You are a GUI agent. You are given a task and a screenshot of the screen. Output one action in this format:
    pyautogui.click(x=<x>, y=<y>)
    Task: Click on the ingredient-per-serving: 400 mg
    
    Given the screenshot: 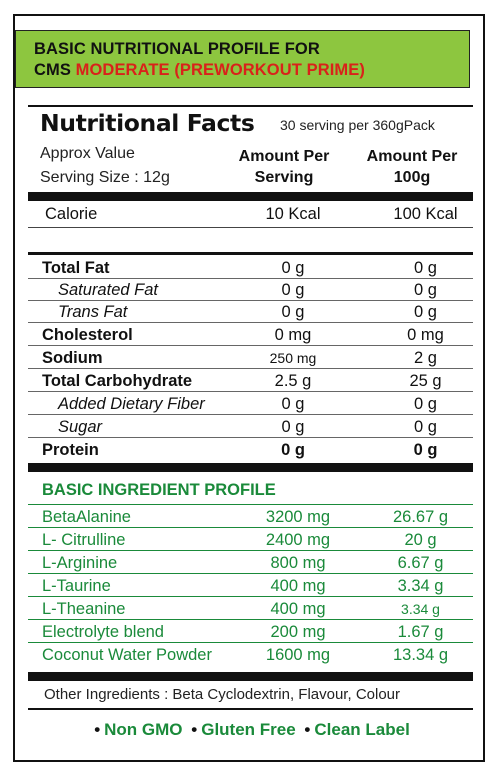 What is the action you would take?
    pyautogui.click(x=298, y=609)
    